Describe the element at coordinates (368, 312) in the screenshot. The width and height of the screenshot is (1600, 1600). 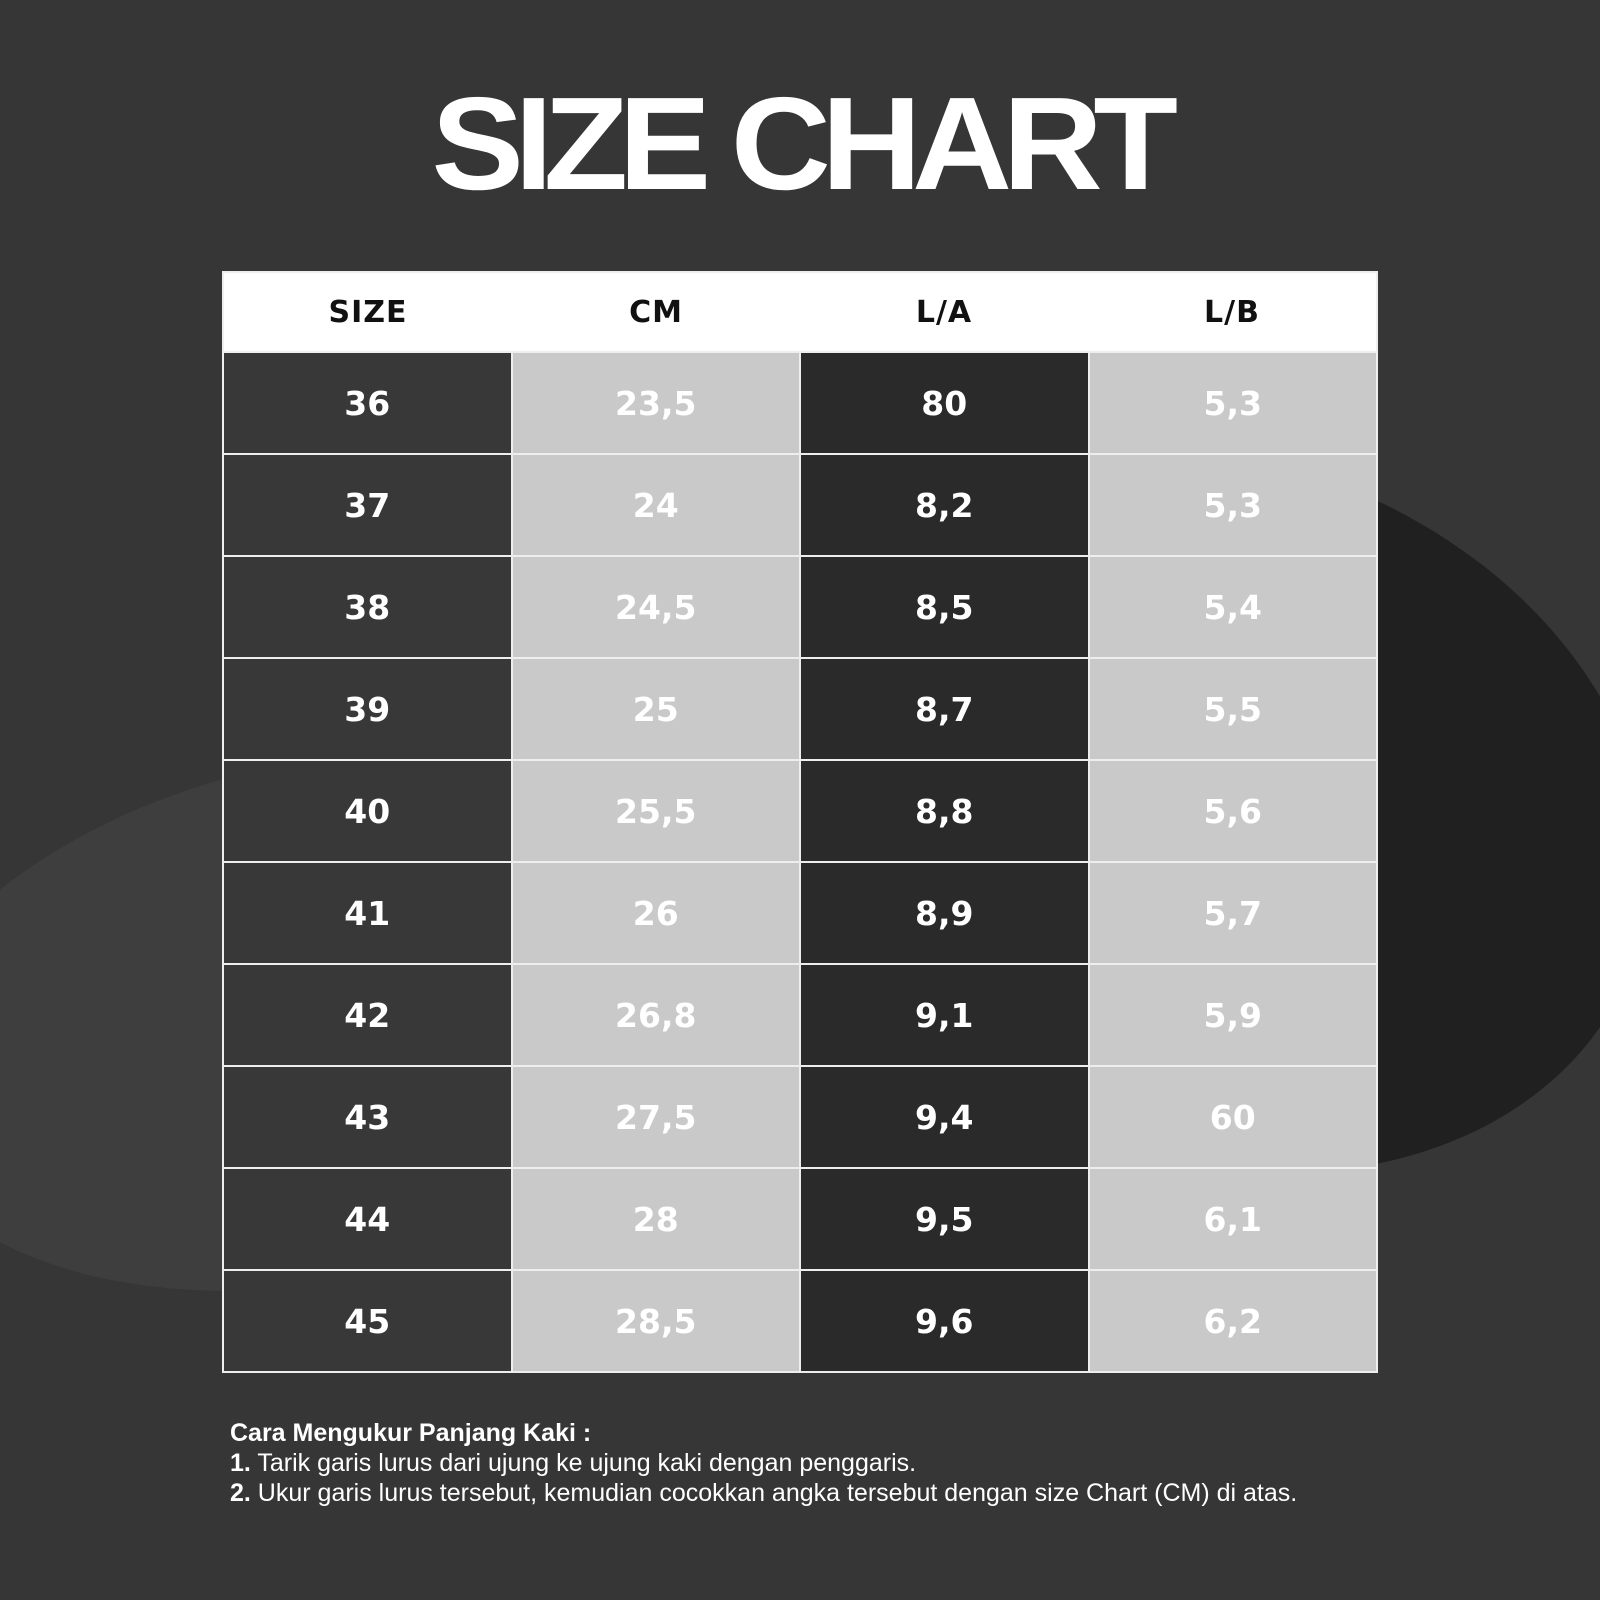
I see `header-size: SIZE` at that location.